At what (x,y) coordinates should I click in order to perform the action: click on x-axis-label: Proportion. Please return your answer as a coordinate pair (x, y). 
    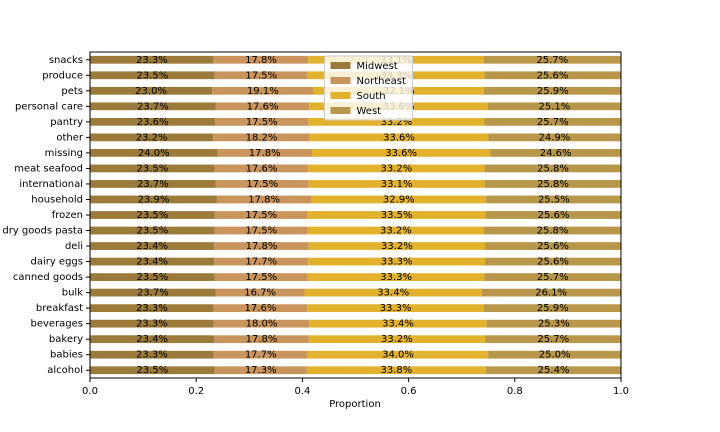
    Looking at the image, I should click on (355, 404).